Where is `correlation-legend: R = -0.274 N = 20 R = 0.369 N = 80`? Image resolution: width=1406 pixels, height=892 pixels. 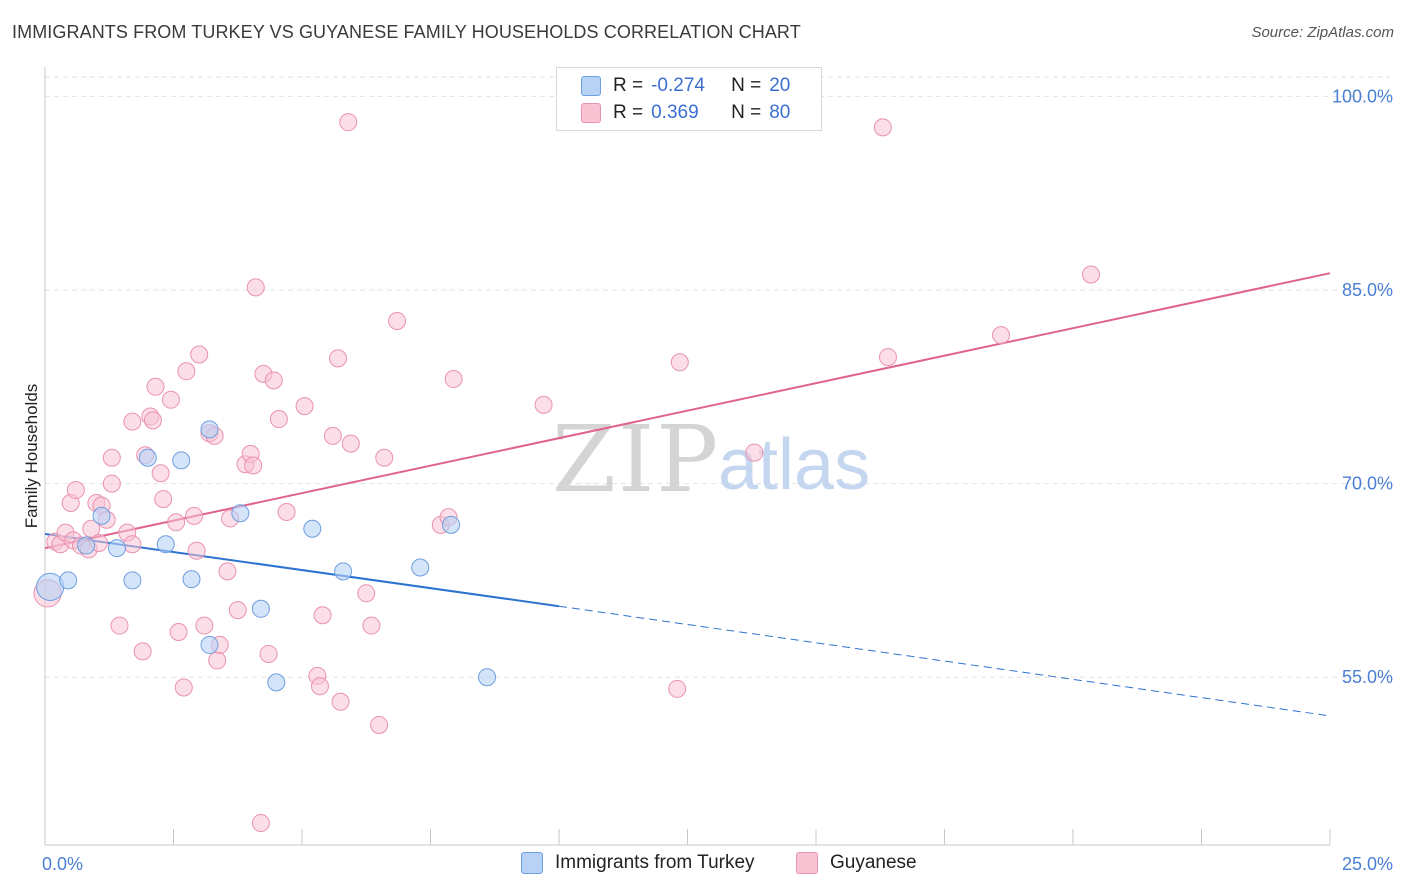 correlation-legend: R = -0.274 N = 20 R = 0.369 N = 80 is located at coordinates (689, 99).